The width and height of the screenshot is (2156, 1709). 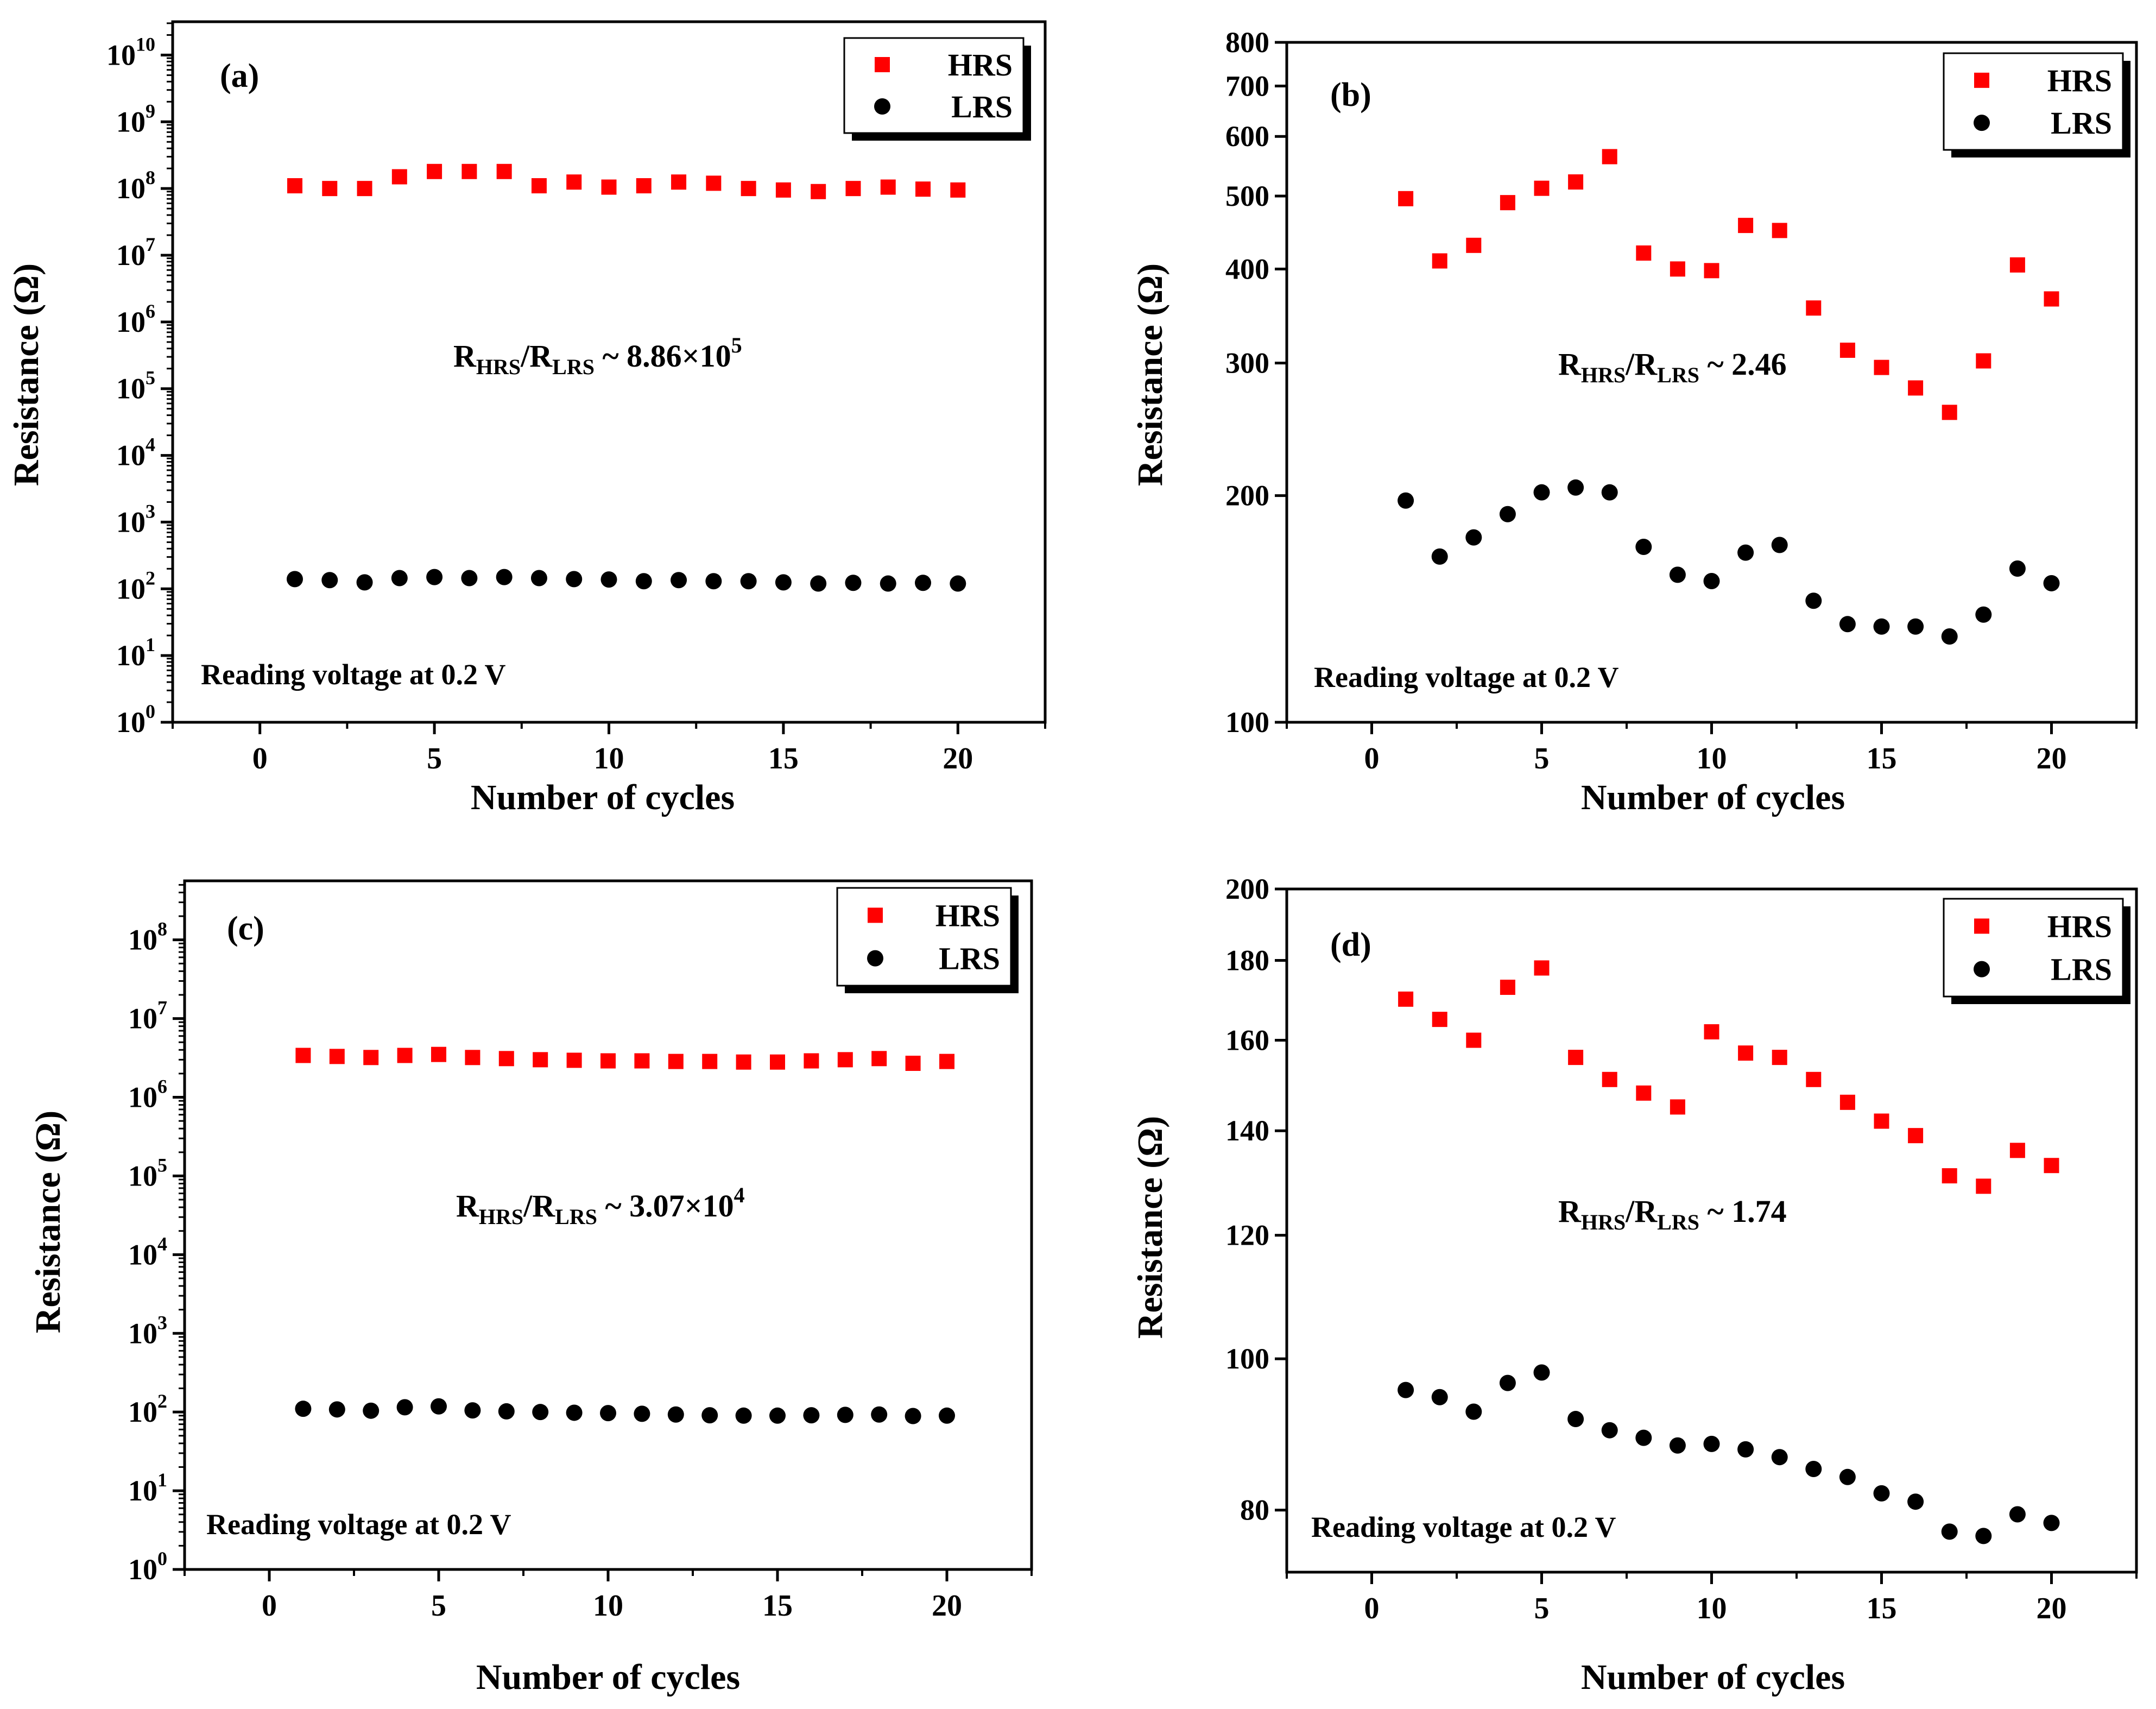 What do you see at coordinates (434, 758) in the screenshot?
I see `x-tick-label: 5` at bounding box center [434, 758].